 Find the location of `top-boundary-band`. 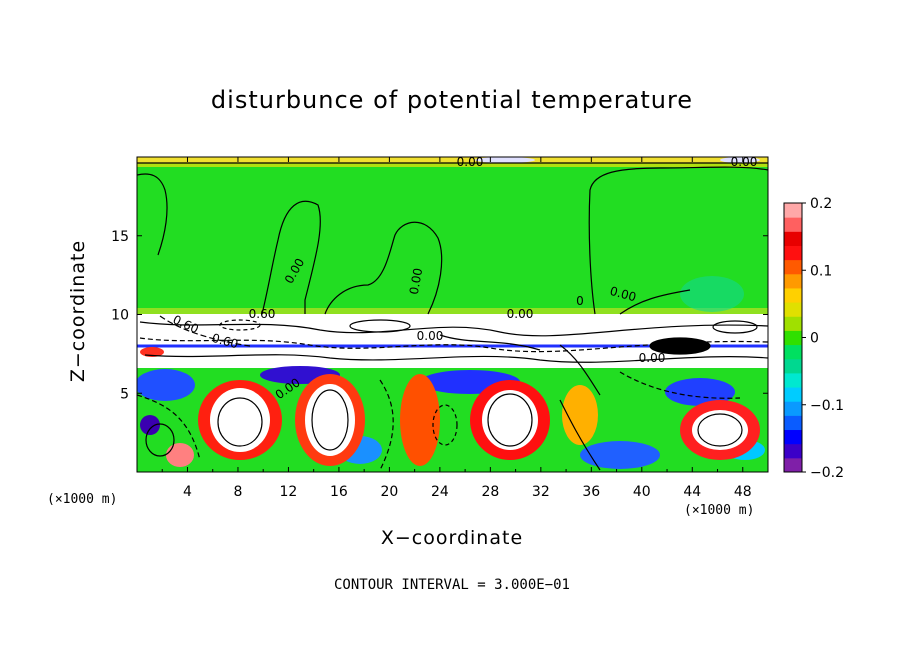

top-boundary-band is located at coordinates (452, 160).